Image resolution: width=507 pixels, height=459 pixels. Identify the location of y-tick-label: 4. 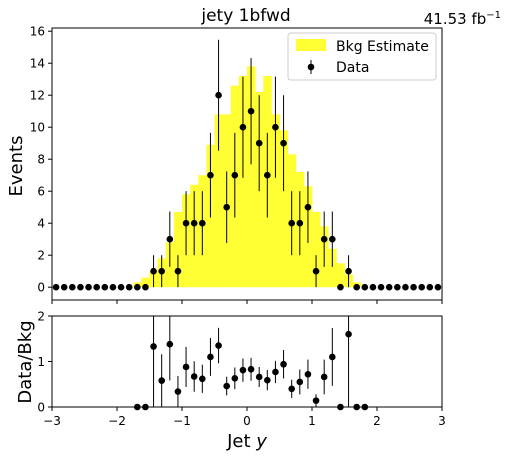
(41, 224).